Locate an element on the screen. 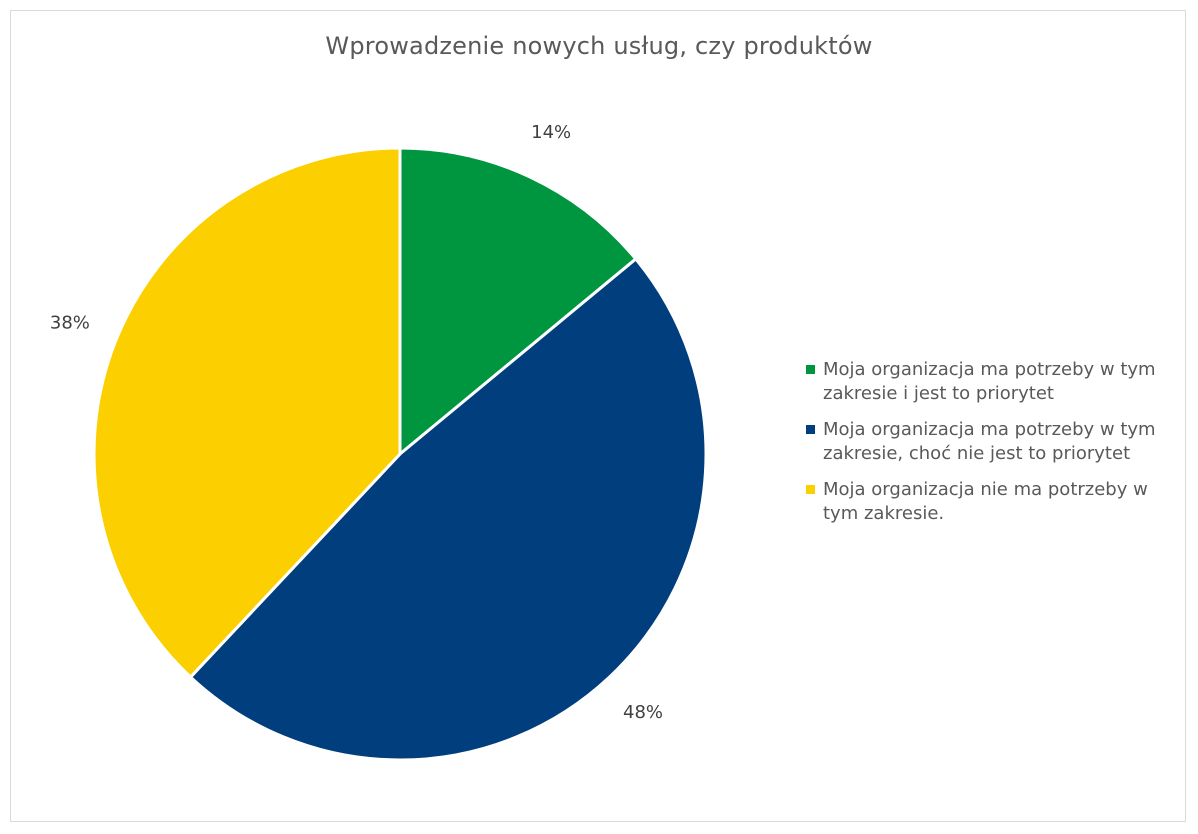 This screenshot has width=1198, height=834. chart-title: Wprowadzenie nowych usług, czy produktów is located at coordinates (599, 46).